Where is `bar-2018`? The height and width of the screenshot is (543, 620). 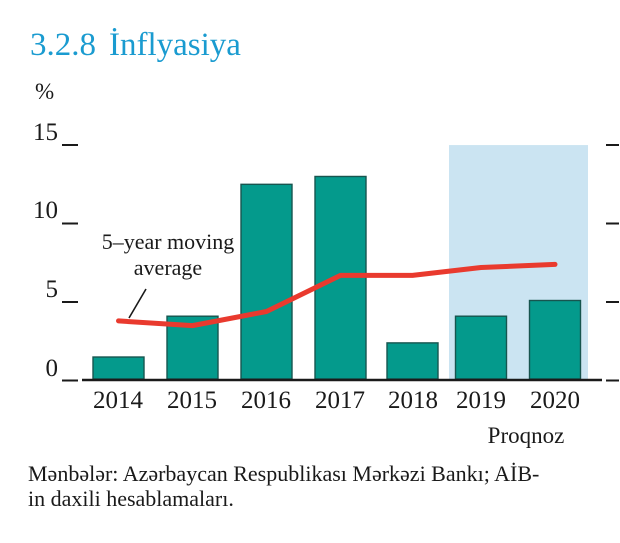
bar-2018 is located at coordinates (412, 361).